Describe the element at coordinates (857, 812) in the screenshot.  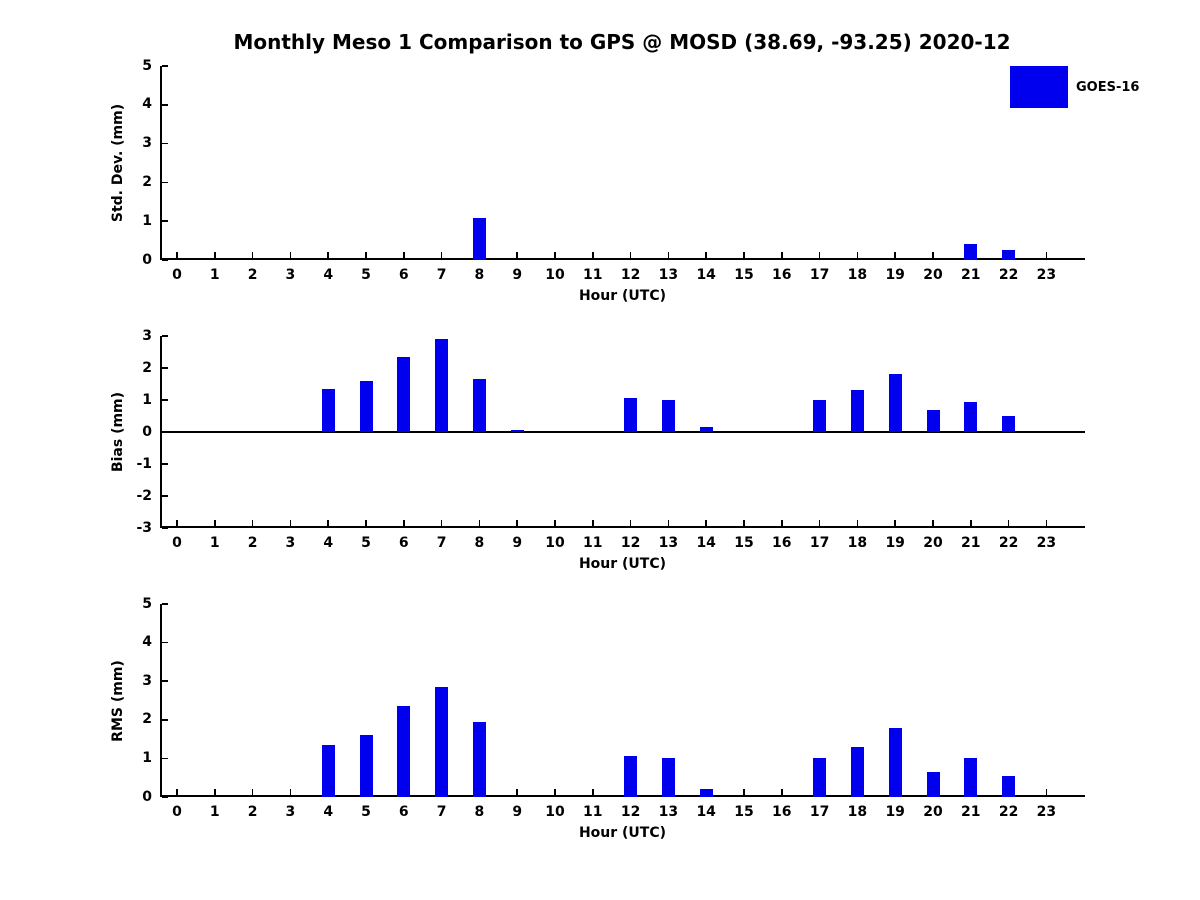
I see `x-tick-label: 18` at that location.